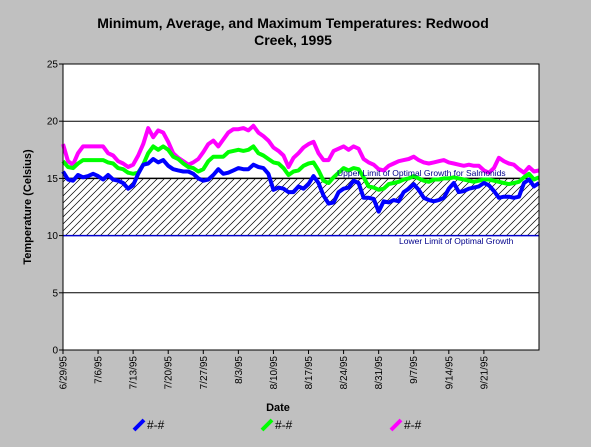 This screenshot has height=447, width=591. What do you see at coordinates (301, 185) in the screenshot?
I see `series-line-minimum` at bounding box center [301, 185].